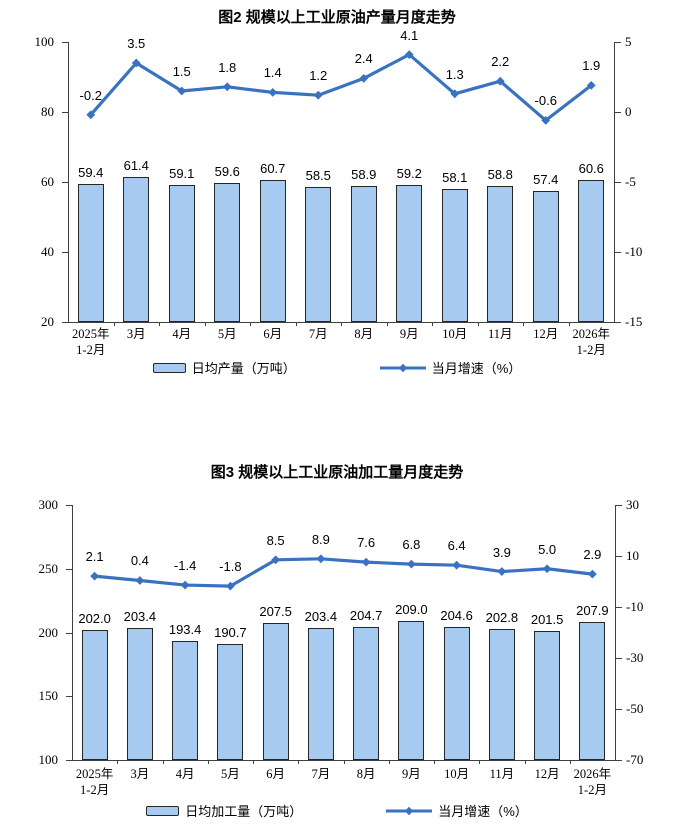 Image resolution: width=674 pixels, height=830 pixels. What do you see at coordinates (90, 95) in the screenshot?
I see `line-point-label: -0.2` at bounding box center [90, 95].